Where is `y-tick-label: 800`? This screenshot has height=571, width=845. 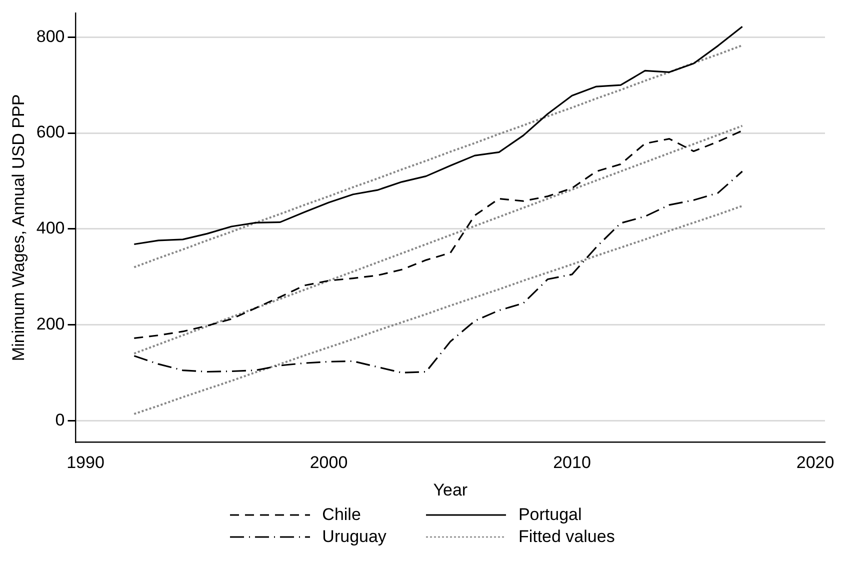
y-tick-label: 800 is located at coordinates (50, 36).